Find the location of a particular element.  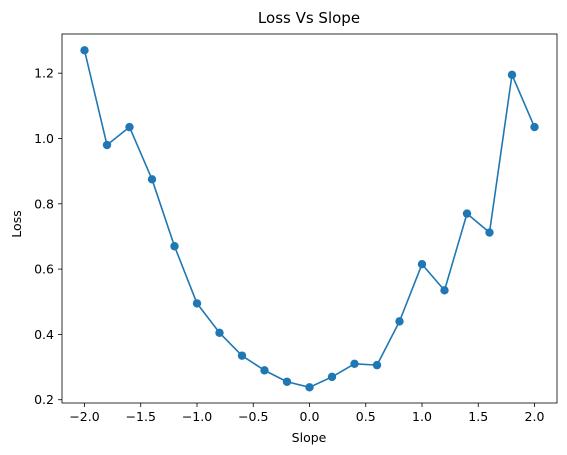

x-tick-label: 2.0 is located at coordinates (535, 416).